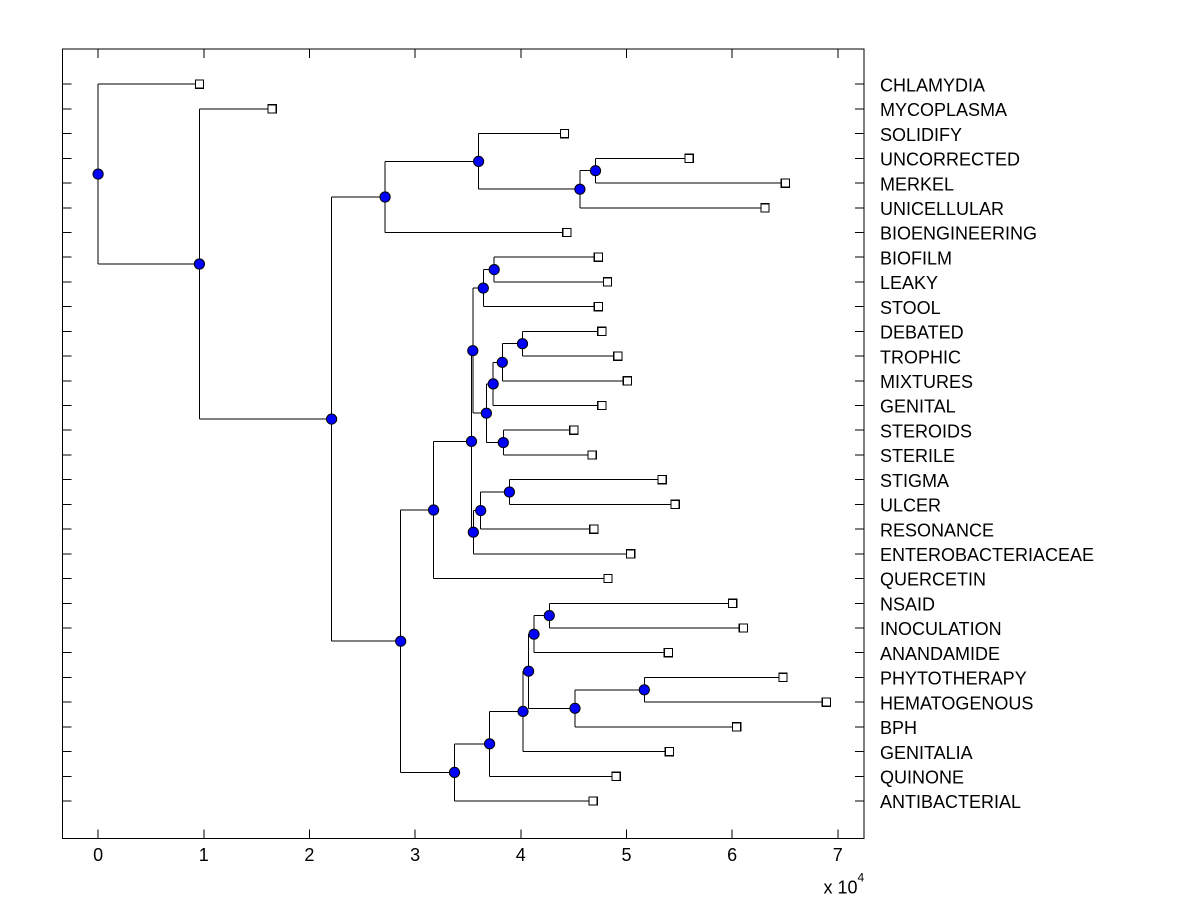 Image resolution: width=1200 pixels, height=905 pixels. Describe the element at coordinates (415, 855) in the screenshot. I see `svg-text: 3` at that location.